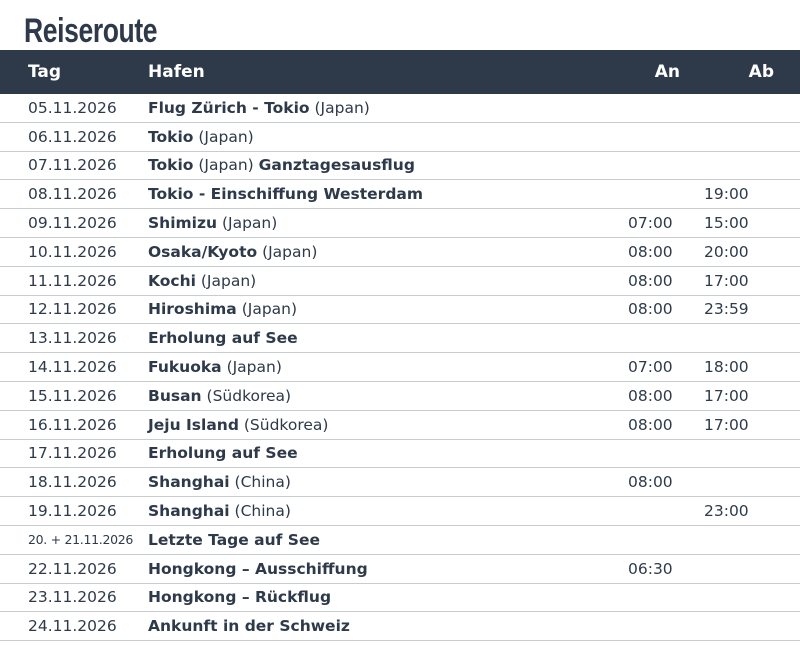  I want to click on table-row: 15.11.2026 Busan (Südkorea) 08:00 17:00, so click(400, 396).